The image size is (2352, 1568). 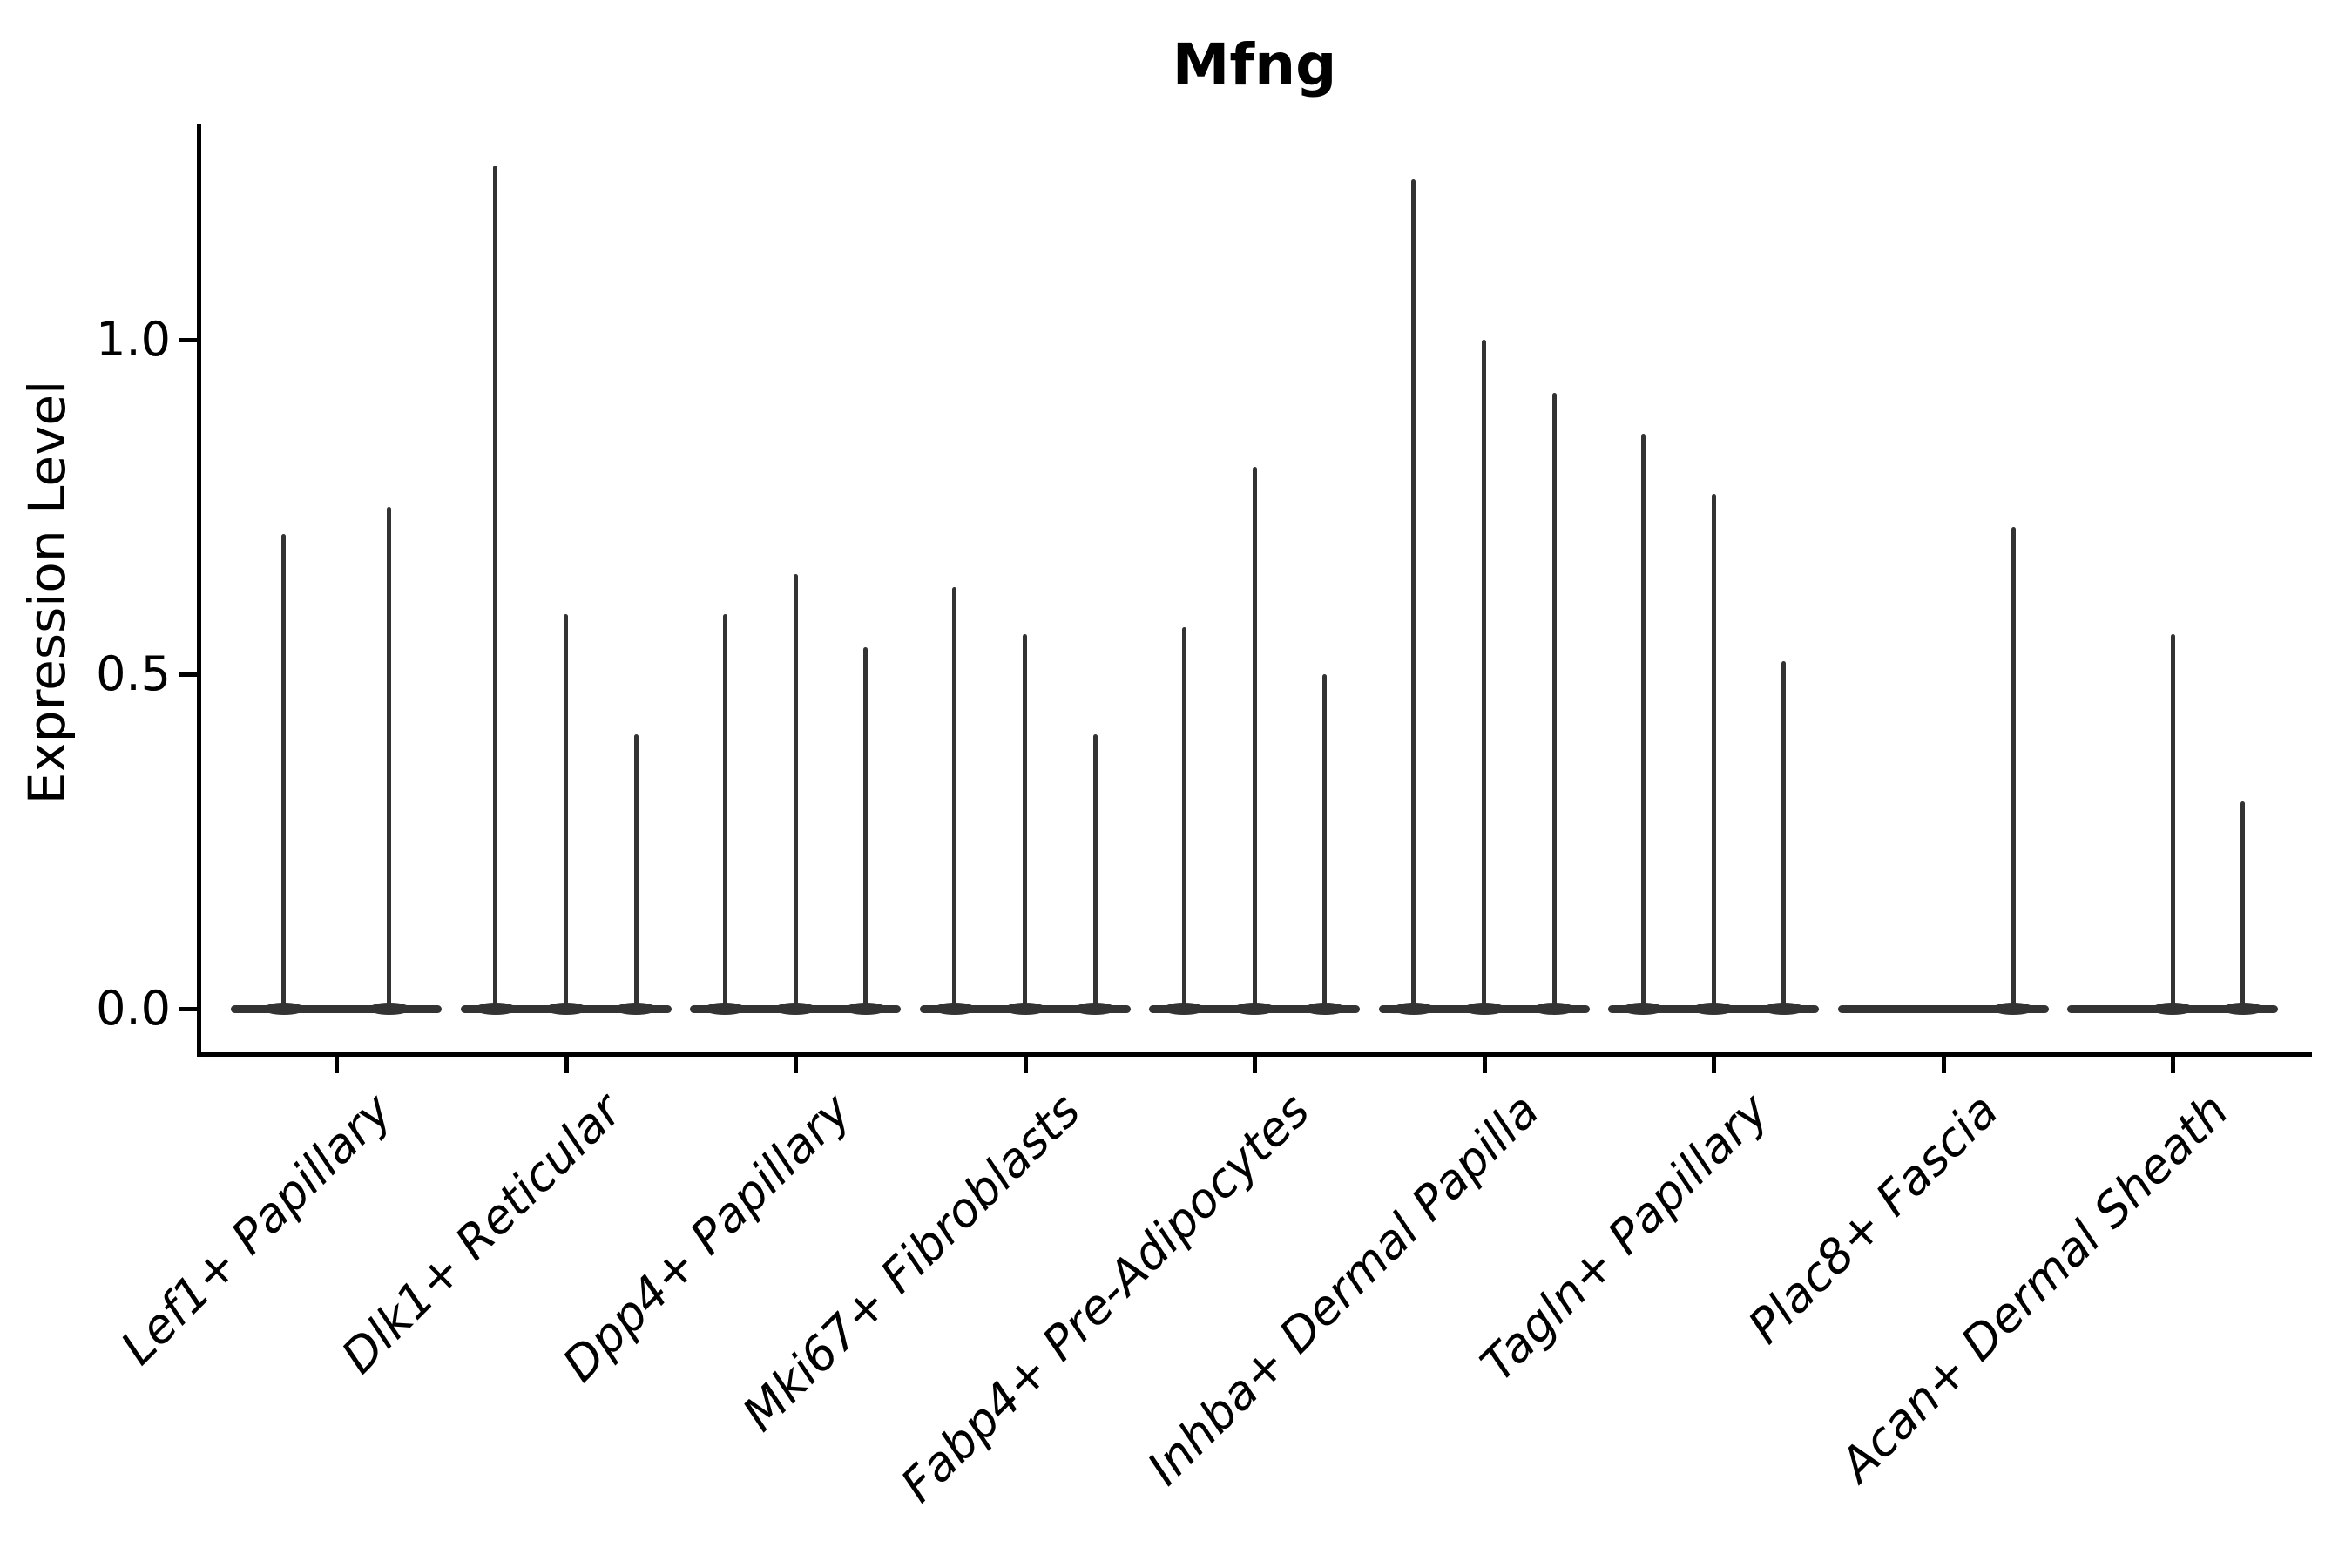 I want to click on y-axis-line, so click(x=199, y=590).